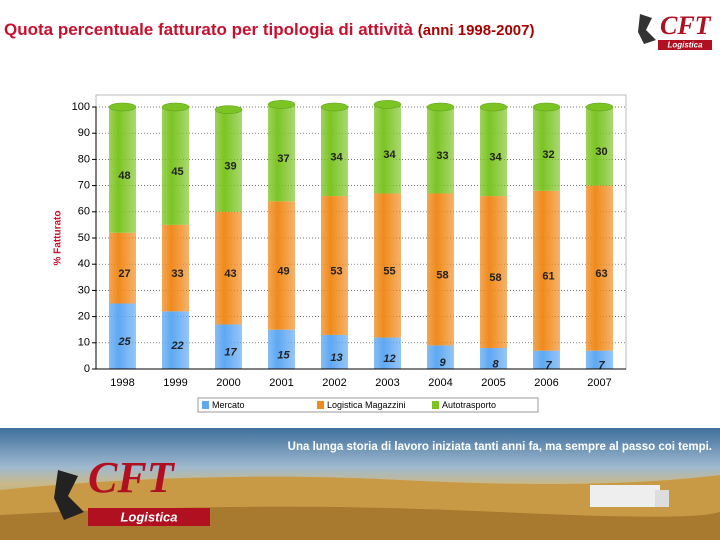  Describe the element at coordinates (81, 107) in the screenshot. I see `y-tick-label: 100` at that location.